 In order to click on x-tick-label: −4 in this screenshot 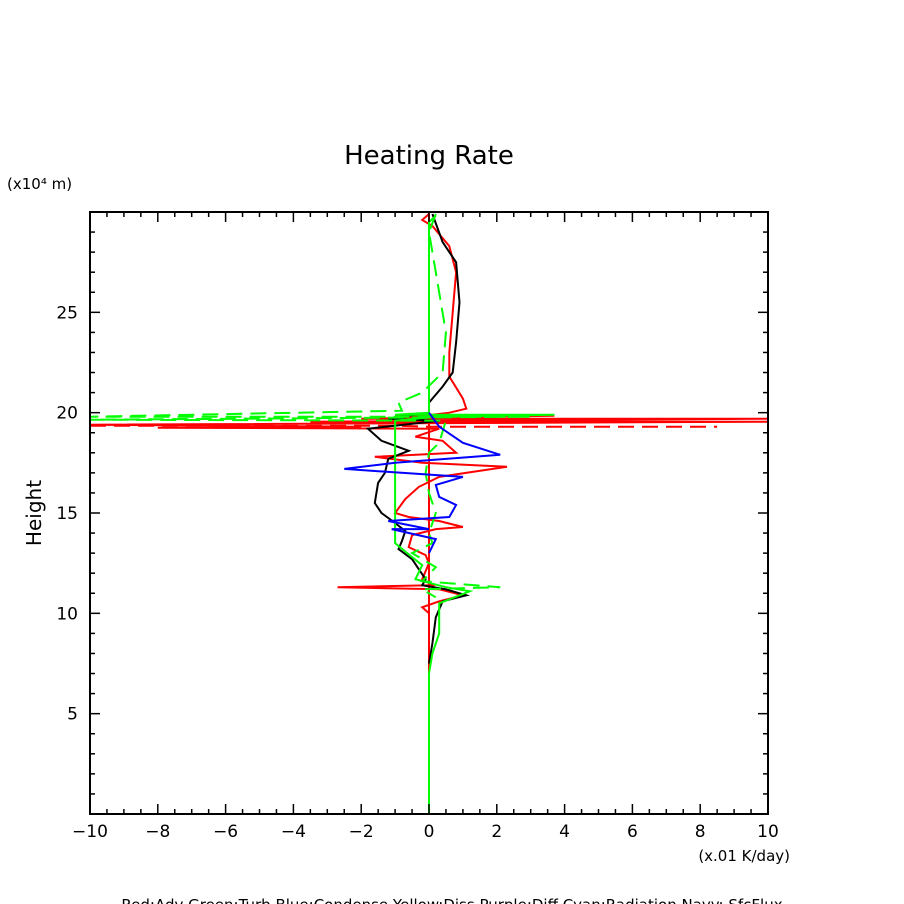, I will do `click(293, 832)`.